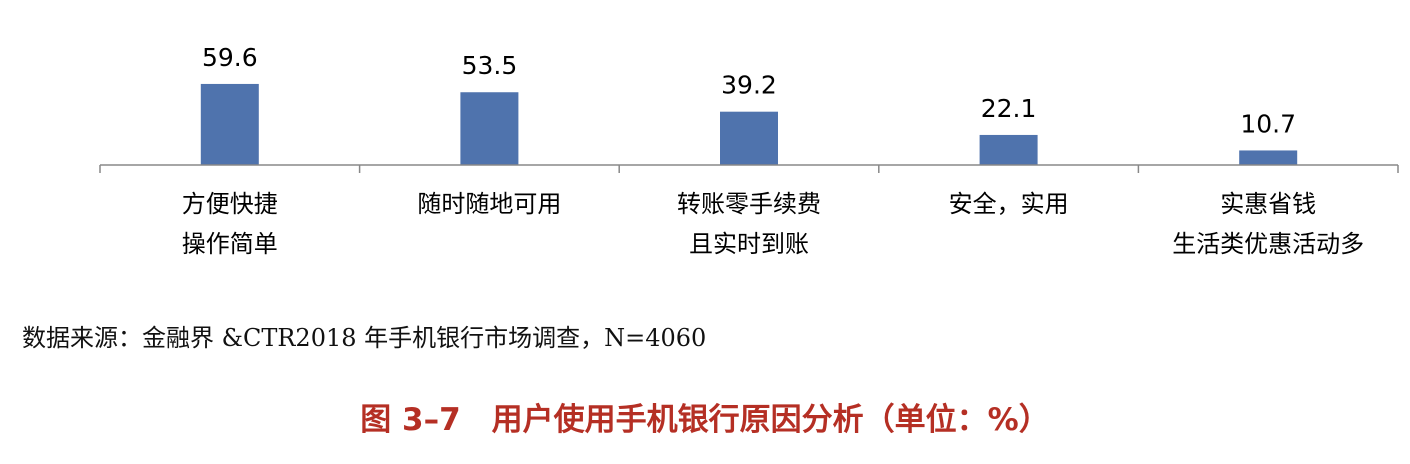 The width and height of the screenshot is (1410, 464). What do you see at coordinates (230, 204) in the screenshot?
I see `category-label: 方便快捷` at bounding box center [230, 204].